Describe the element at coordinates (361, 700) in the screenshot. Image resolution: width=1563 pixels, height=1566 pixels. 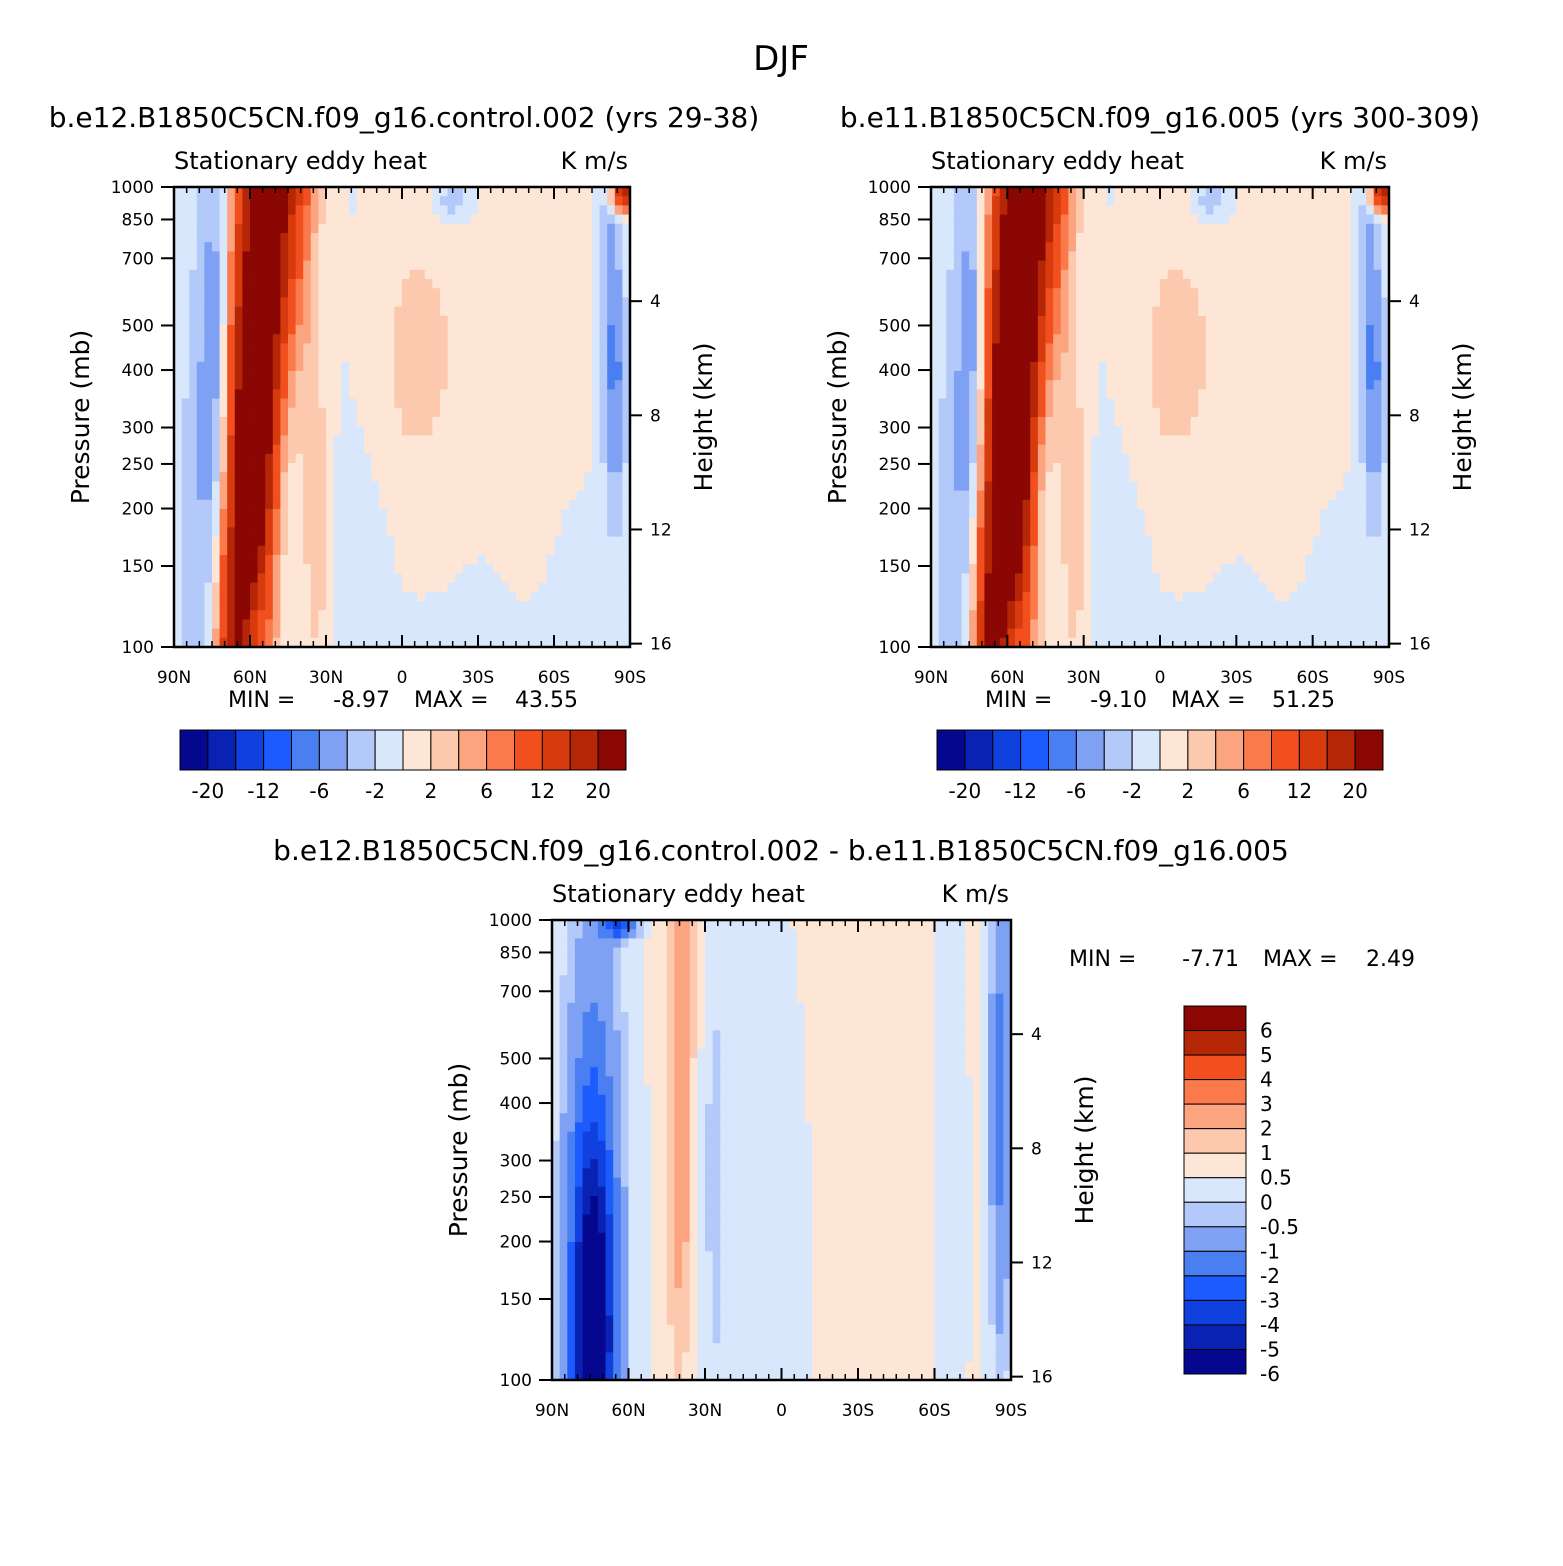
I see `min-value: -8.97` at that location.